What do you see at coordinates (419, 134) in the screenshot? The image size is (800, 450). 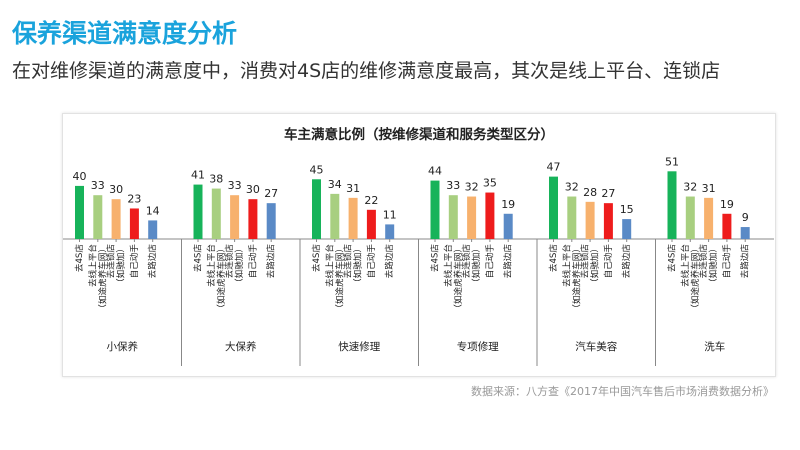 I see `chart-title: 车主满意比例（按维修渠道和服务类型区分）` at bounding box center [419, 134].